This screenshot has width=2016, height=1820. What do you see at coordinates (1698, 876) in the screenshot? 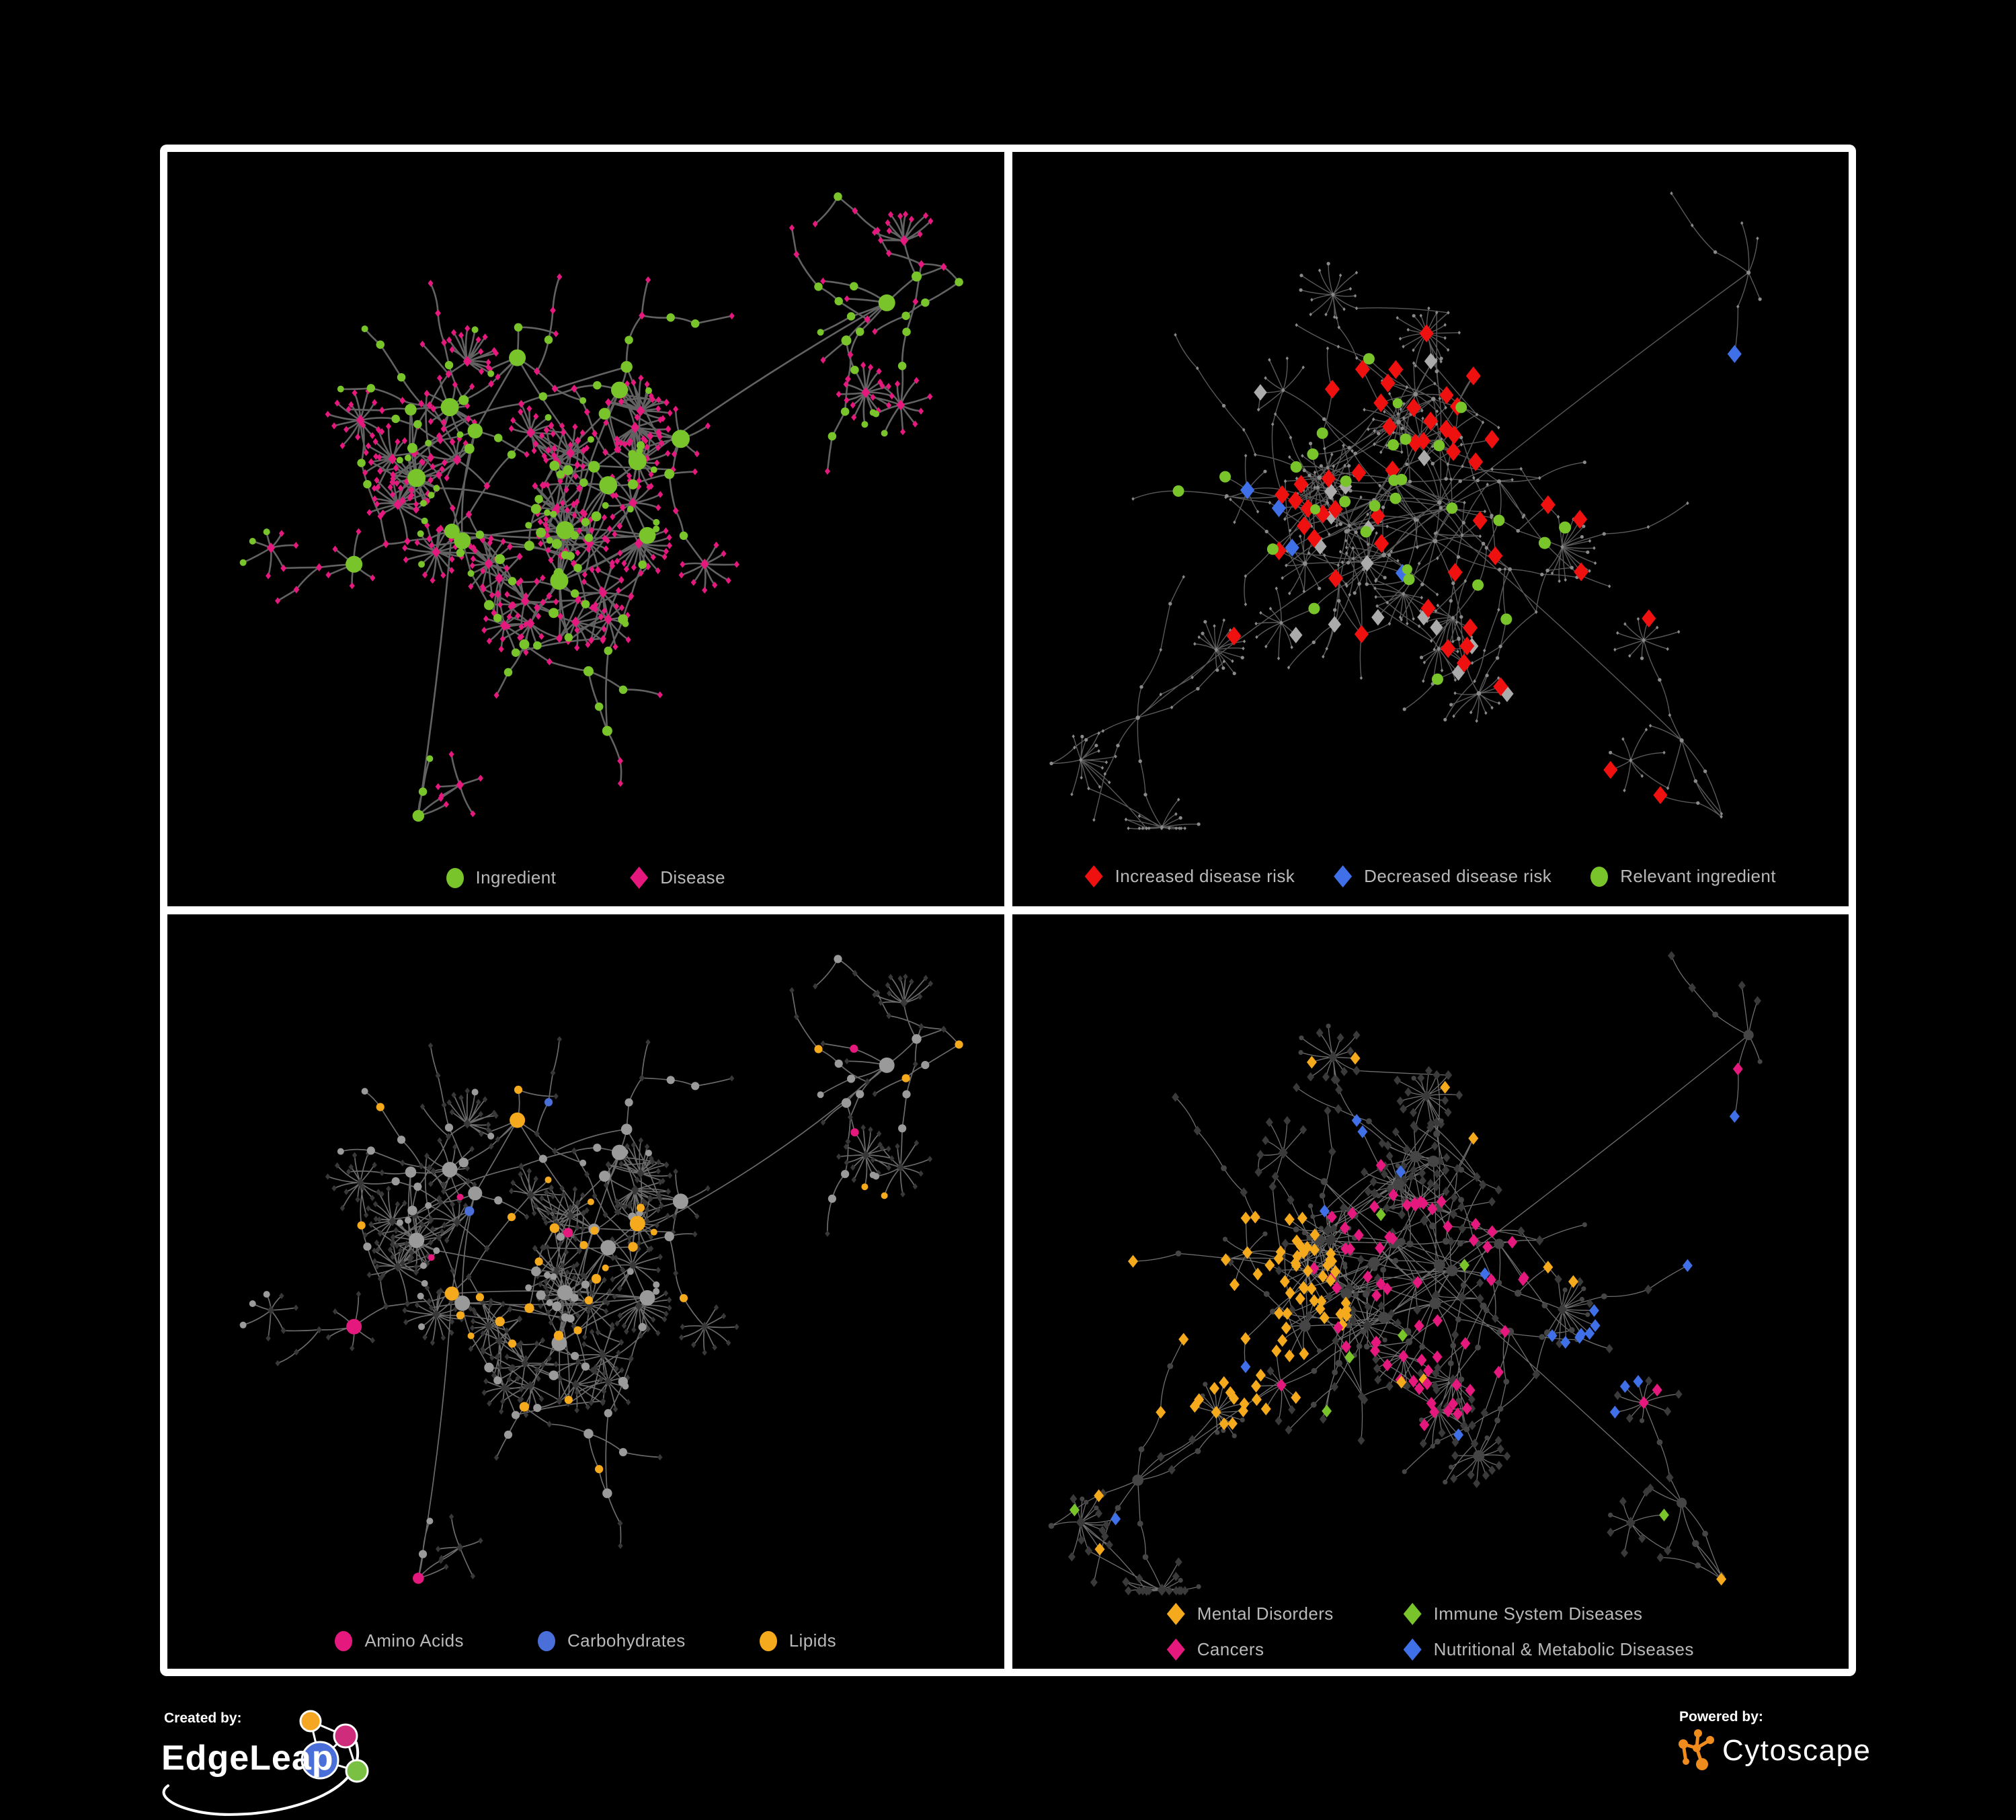
I see `legend-label: Relevant ingredient` at bounding box center [1698, 876].